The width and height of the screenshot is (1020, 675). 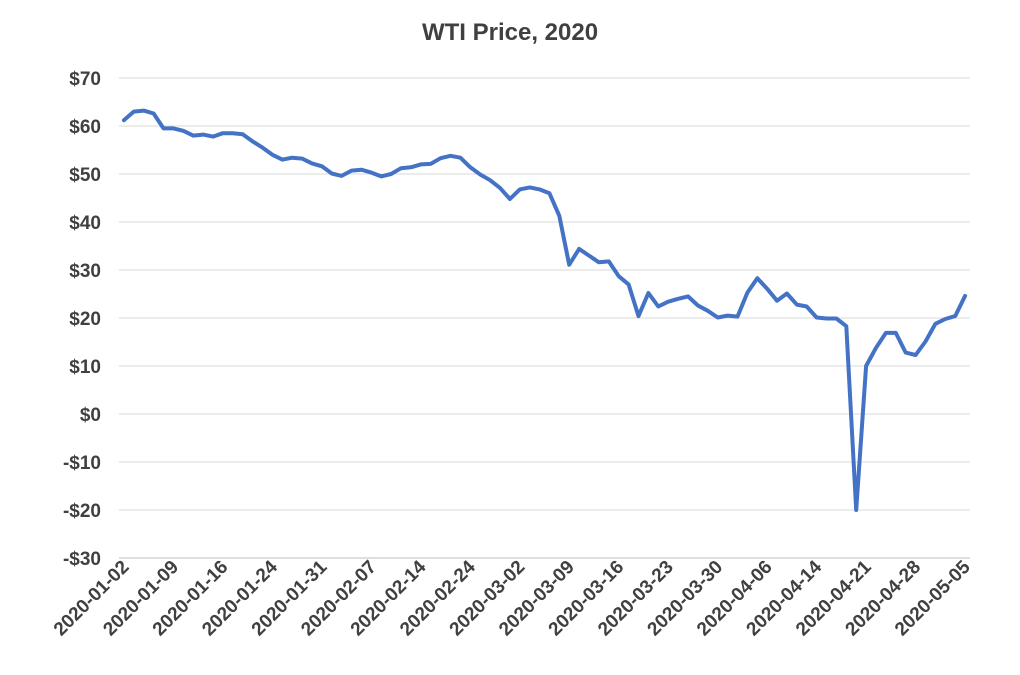 What do you see at coordinates (90, 415) in the screenshot?
I see `y-tick-label: $0` at bounding box center [90, 415].